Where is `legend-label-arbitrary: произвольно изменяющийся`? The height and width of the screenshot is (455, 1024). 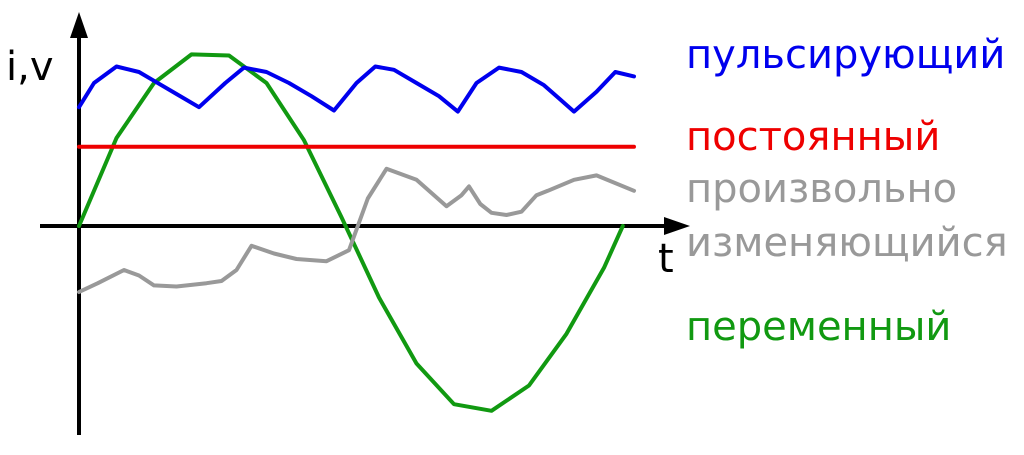
legend-label-arbitrary: произвольно изменяющийся is located at coordinates (847, 216).